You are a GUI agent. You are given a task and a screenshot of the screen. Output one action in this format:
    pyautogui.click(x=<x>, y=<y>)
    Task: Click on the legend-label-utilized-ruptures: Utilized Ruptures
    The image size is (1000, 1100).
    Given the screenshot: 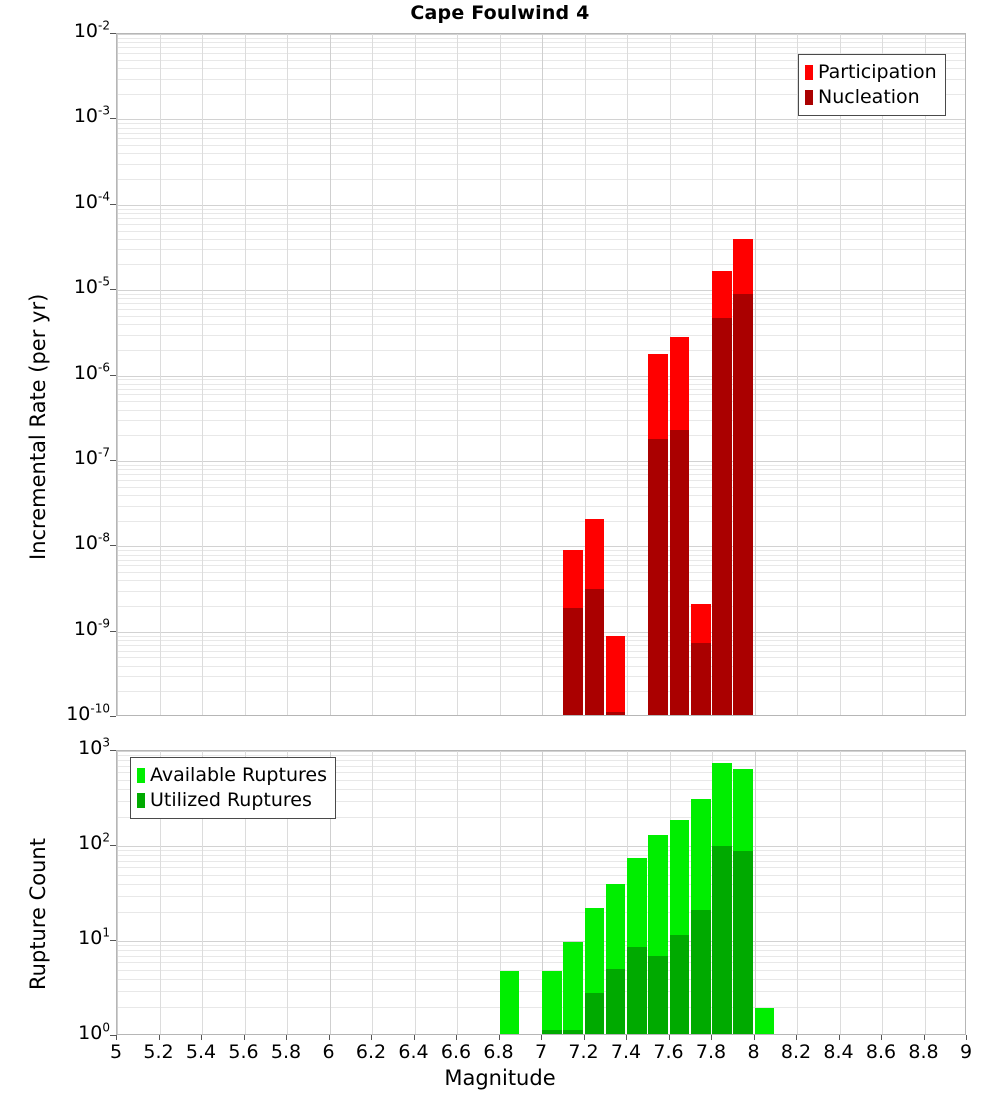 What is the action you would take?
    pyautogui.click(x=231, y=800)
    